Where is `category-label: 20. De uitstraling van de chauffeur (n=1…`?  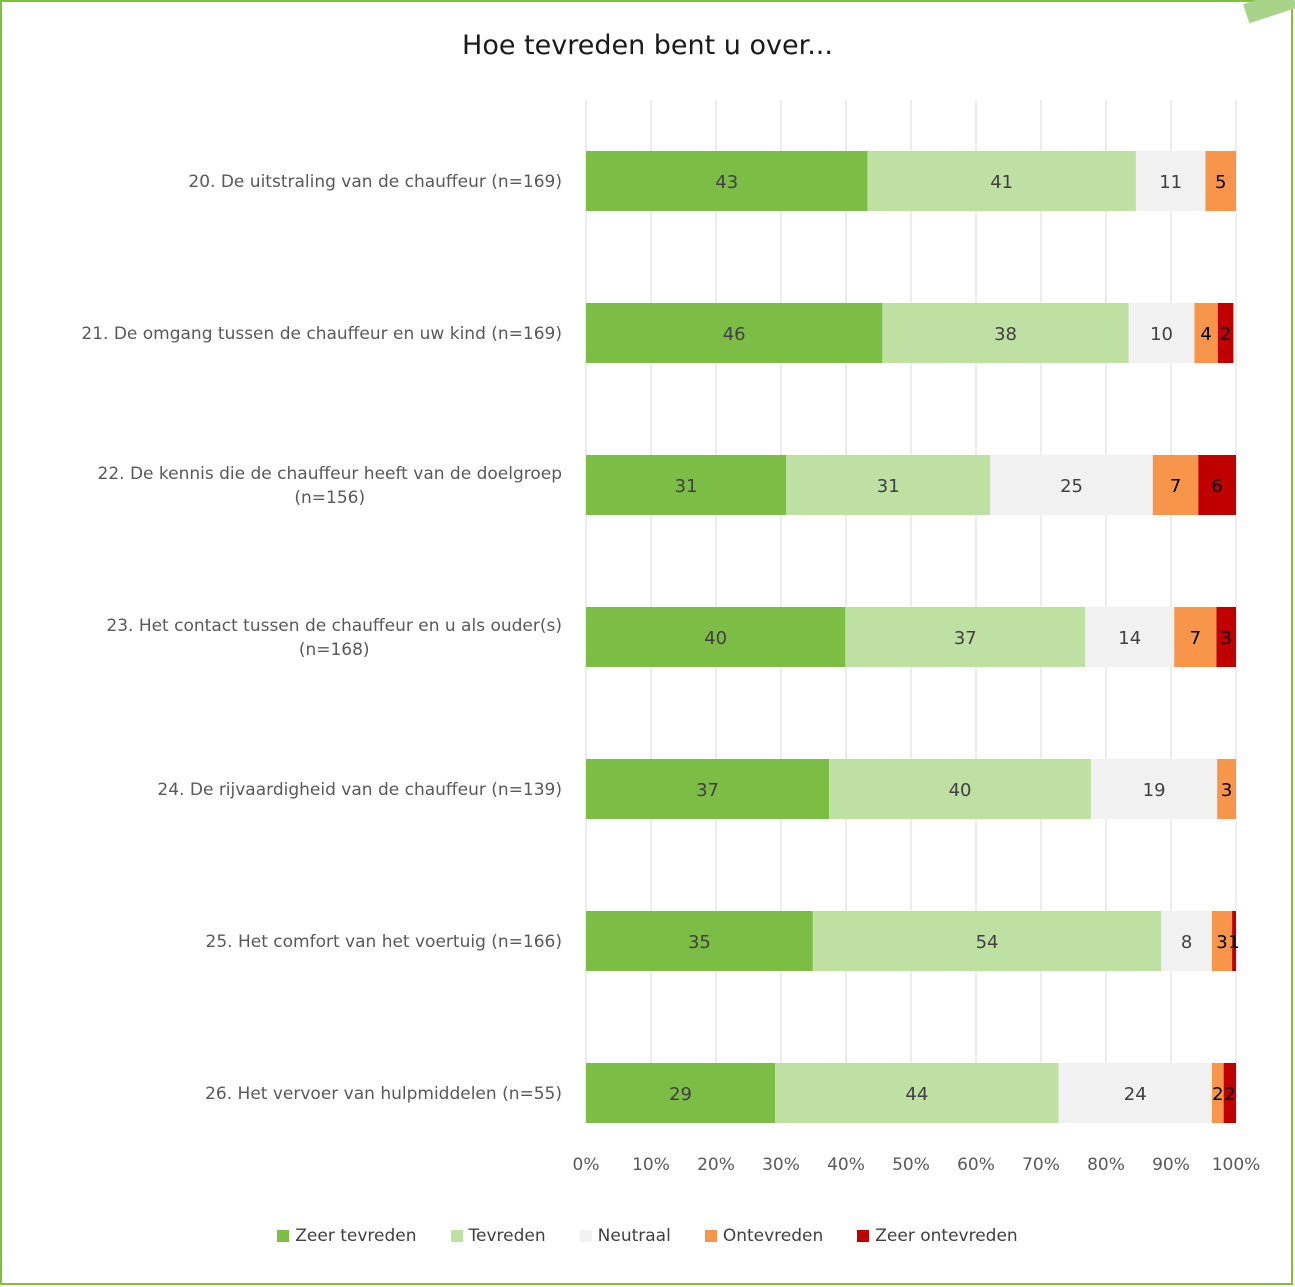
category-label: 20. De uitstraling van de chauffeur (n=1… is located at coordinates (375, 182).